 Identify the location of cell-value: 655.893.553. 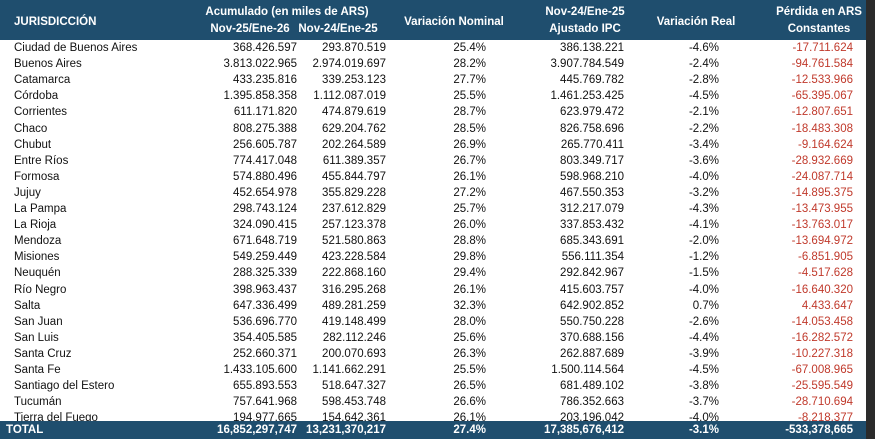
(265, 386).